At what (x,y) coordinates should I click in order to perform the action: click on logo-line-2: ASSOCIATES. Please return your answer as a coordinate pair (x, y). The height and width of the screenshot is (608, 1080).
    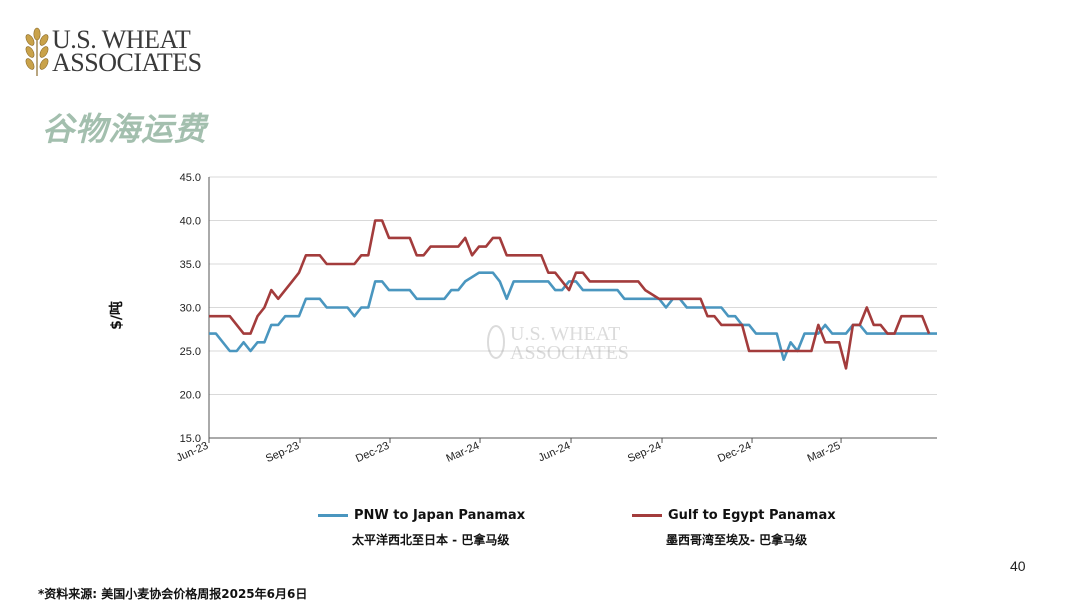
    Looking at the image, I should click on (127, 62).